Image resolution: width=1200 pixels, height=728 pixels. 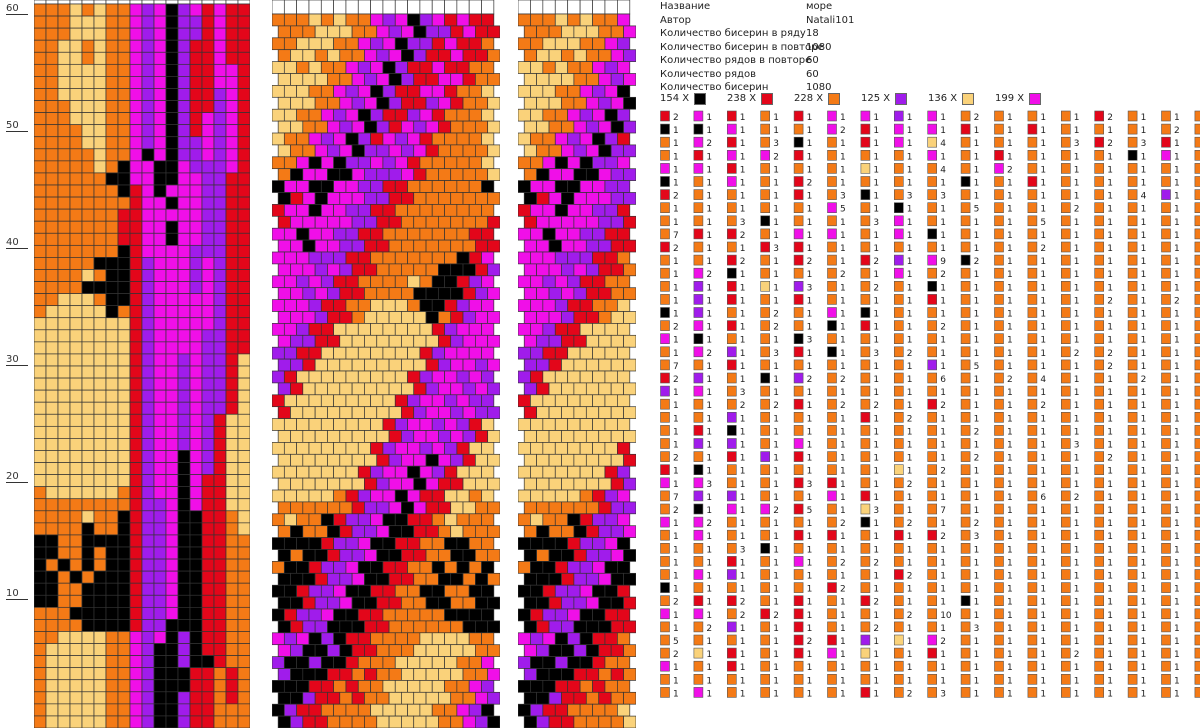 I want to click on info-value: Natali101, so click(x=830, y=20).